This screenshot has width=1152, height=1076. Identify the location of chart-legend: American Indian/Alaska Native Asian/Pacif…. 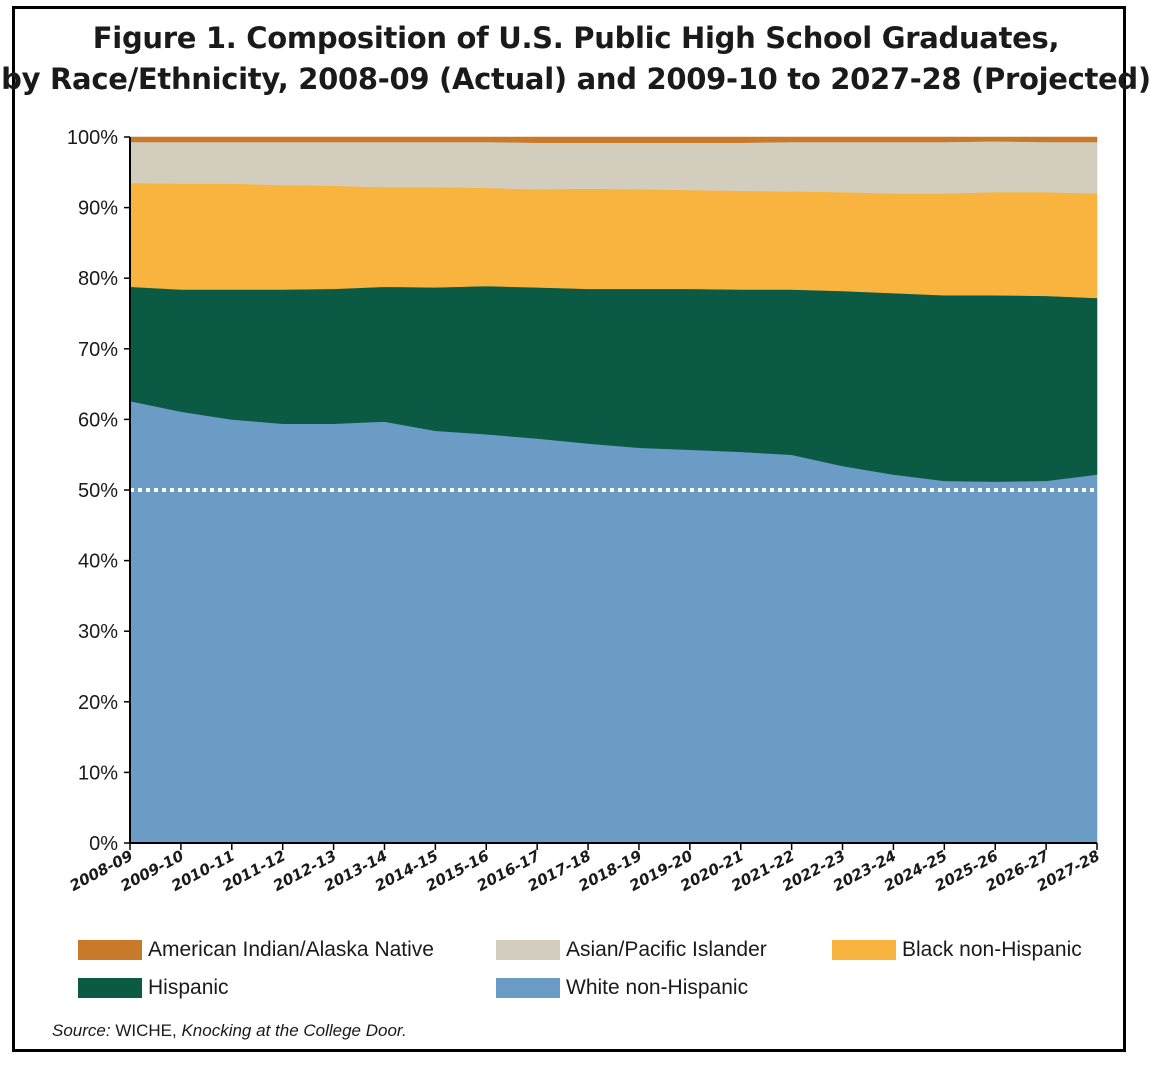
(593, 978).